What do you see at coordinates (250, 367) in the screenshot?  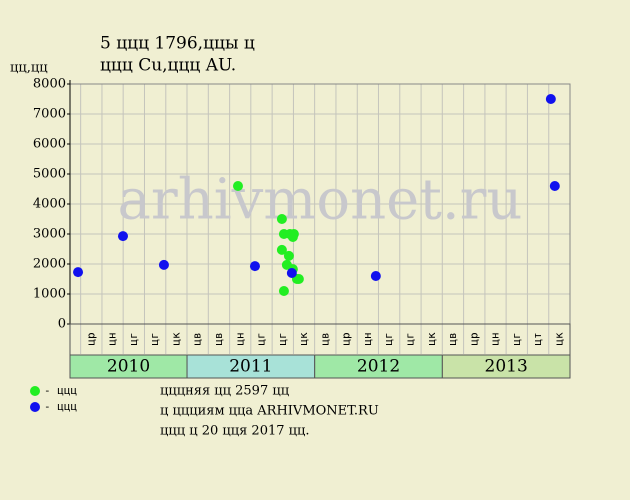 I see `year-label: 2011` at bounding box center [250, 367].